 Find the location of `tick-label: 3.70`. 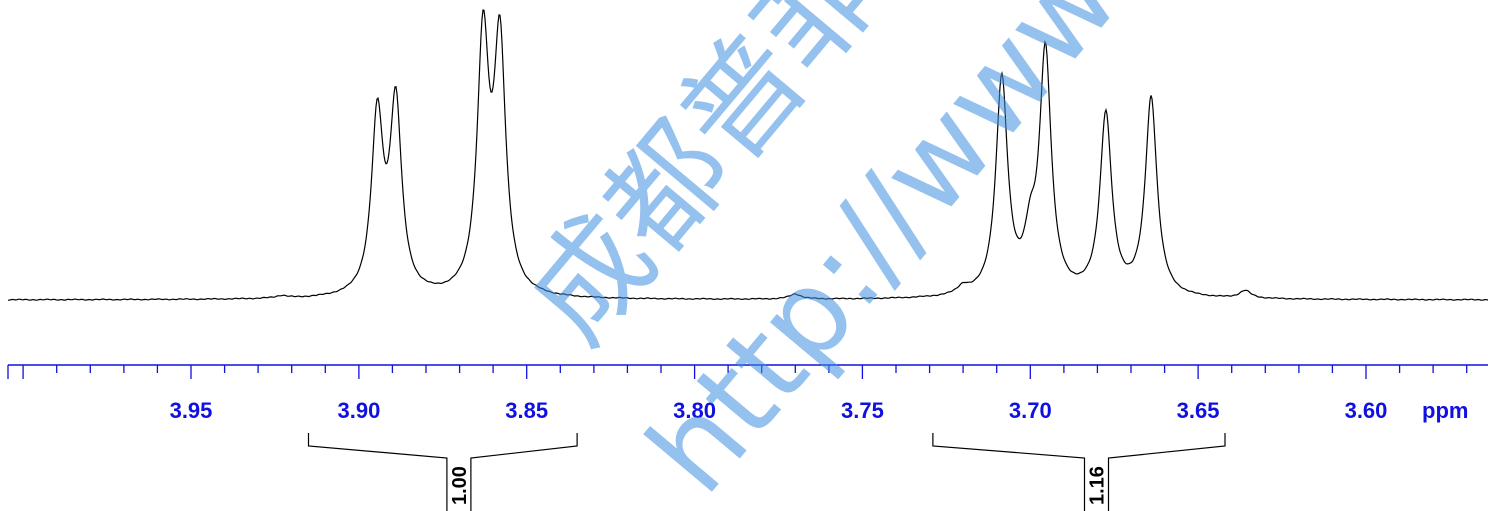

tick-label: 3.70 is located at coordinates (1030, 410).